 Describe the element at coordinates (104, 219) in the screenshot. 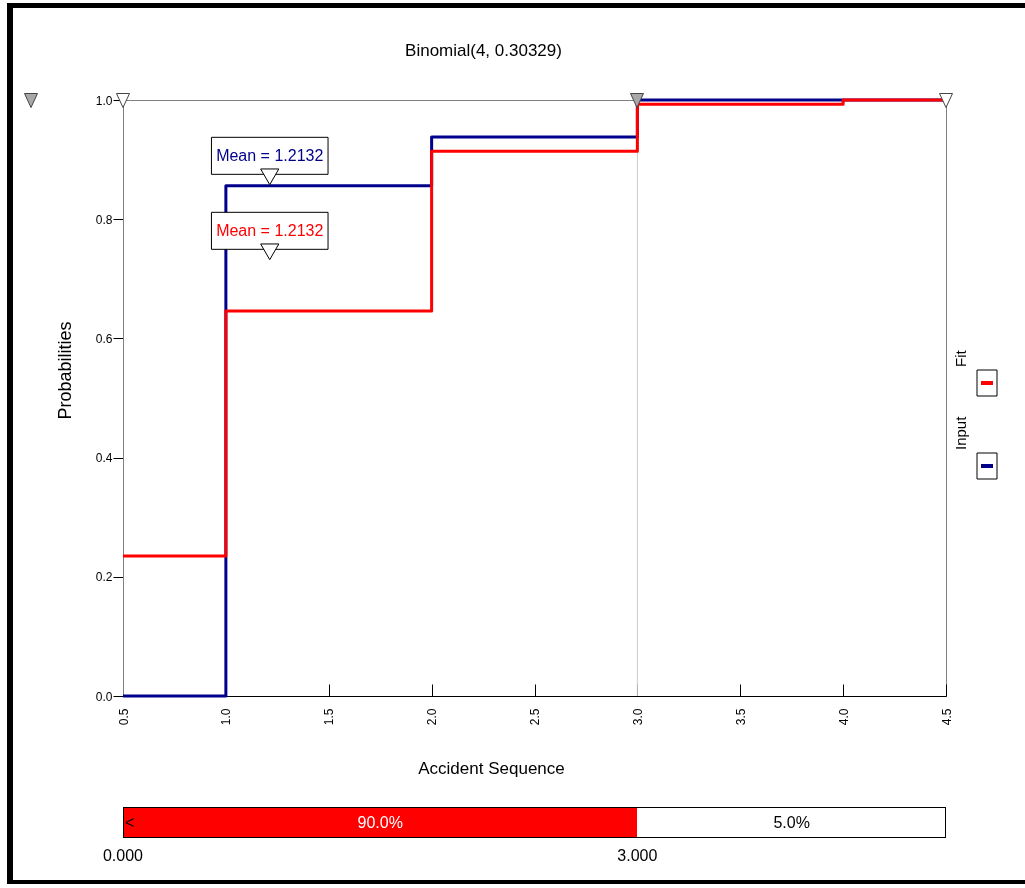

I see `y-tick-label: 0.8` at that location.